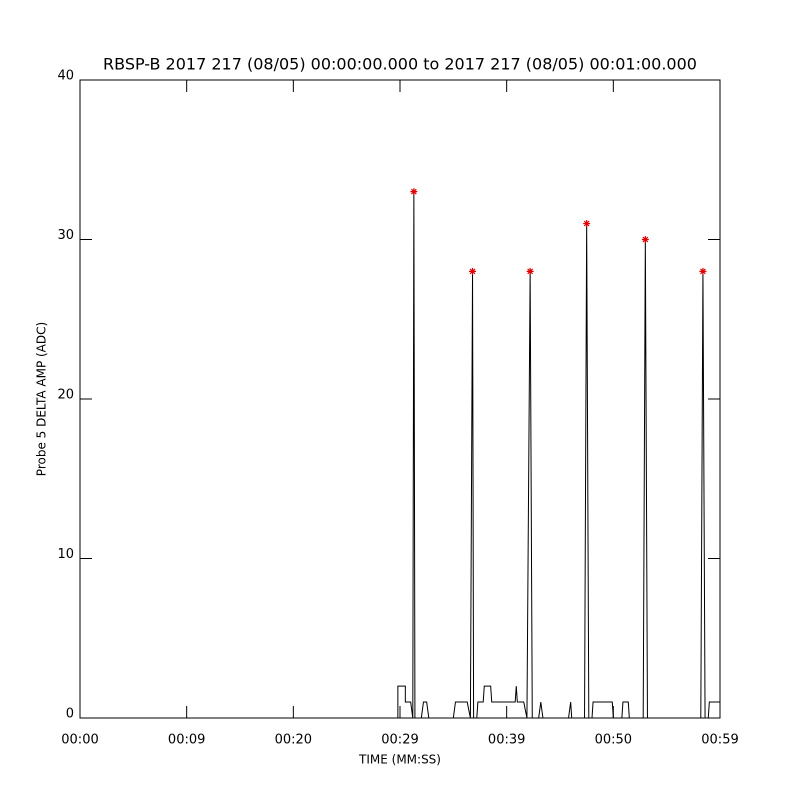 This screenshot has width=800, height=800. What do you see at coordinates (506, 740) in the screenshot?
I see `x-tick-label: 00:39` at bounding box center [506, 740].